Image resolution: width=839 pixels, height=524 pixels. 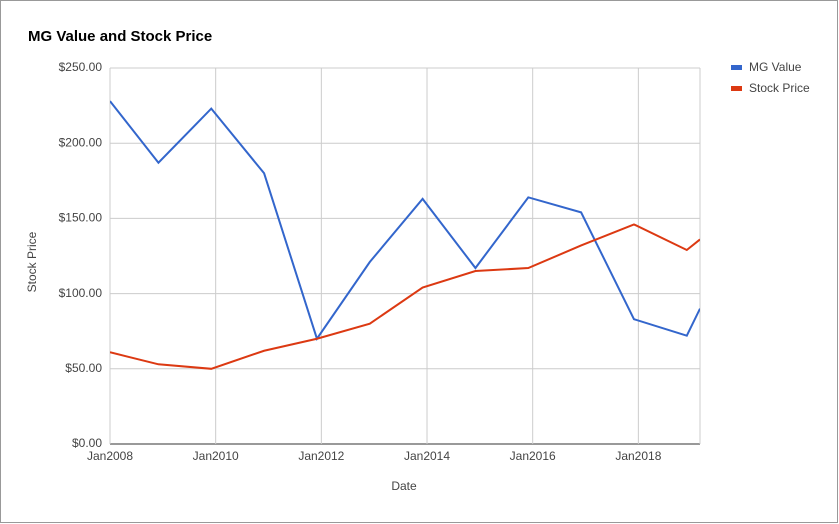 What do you see at coordinates (638, 456) in the screenshot?
I see `x-tick-label: Jan2018` at bounding box center [638, 456].